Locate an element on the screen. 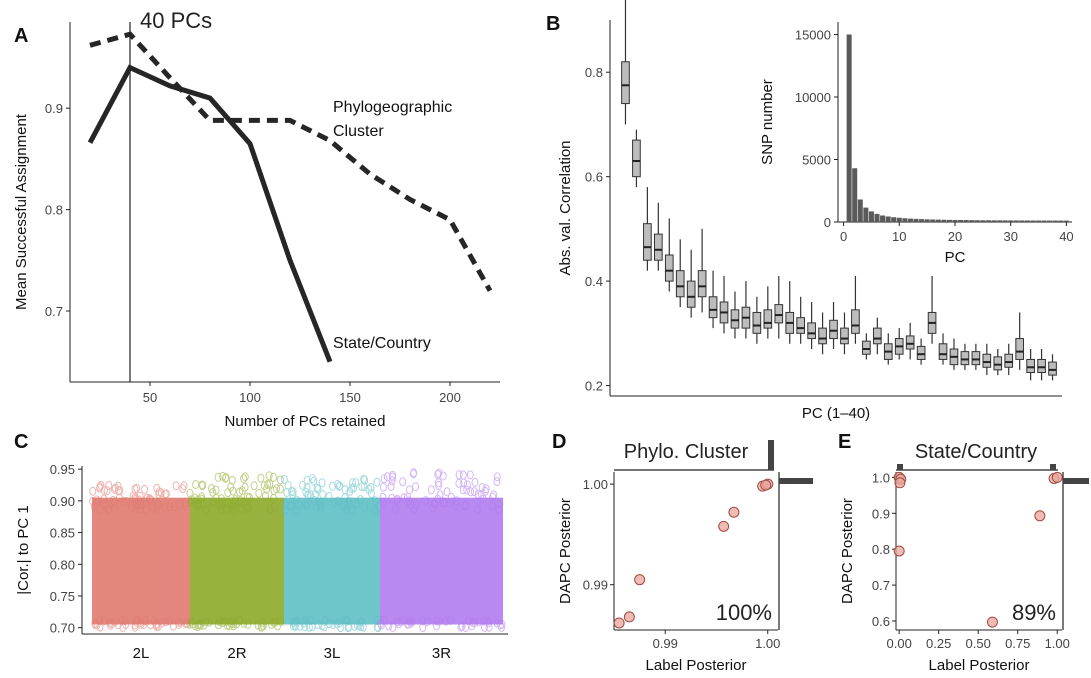  d-point is located at coordinates (629, 617).